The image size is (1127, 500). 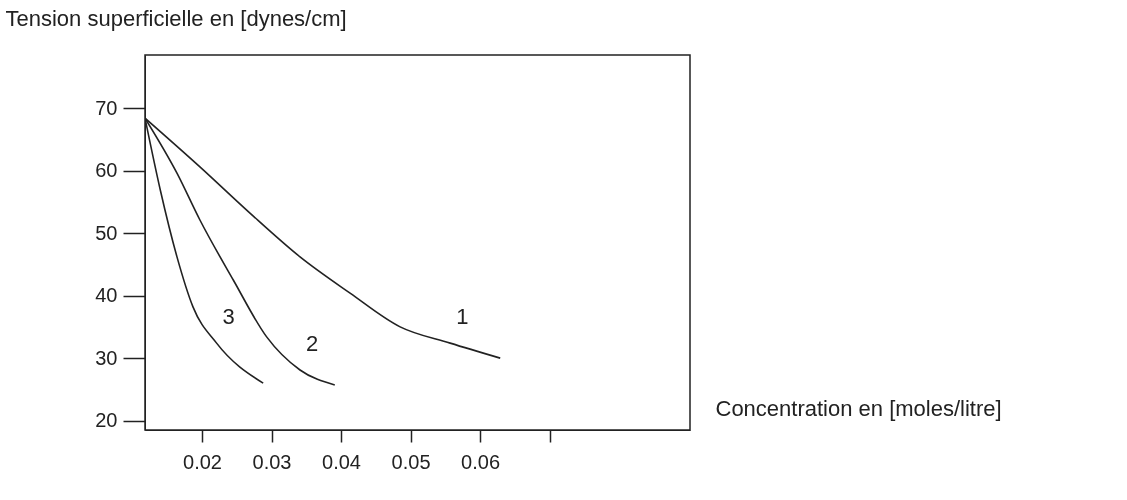 I want to click on y-tick-label: 20, so click(x=106, y=420).